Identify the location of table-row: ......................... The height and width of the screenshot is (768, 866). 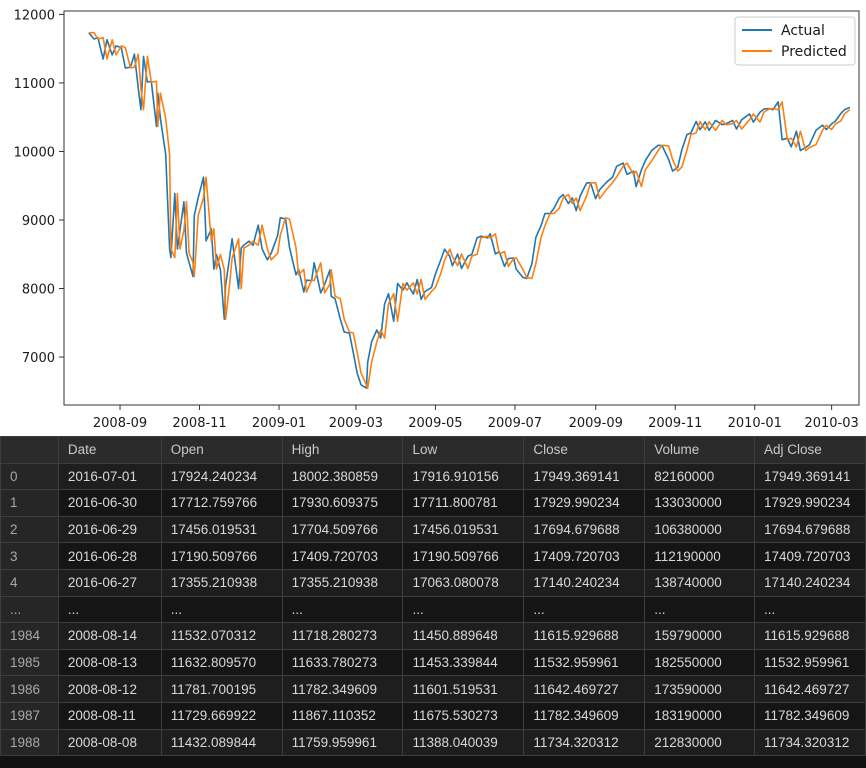
(433, 609).